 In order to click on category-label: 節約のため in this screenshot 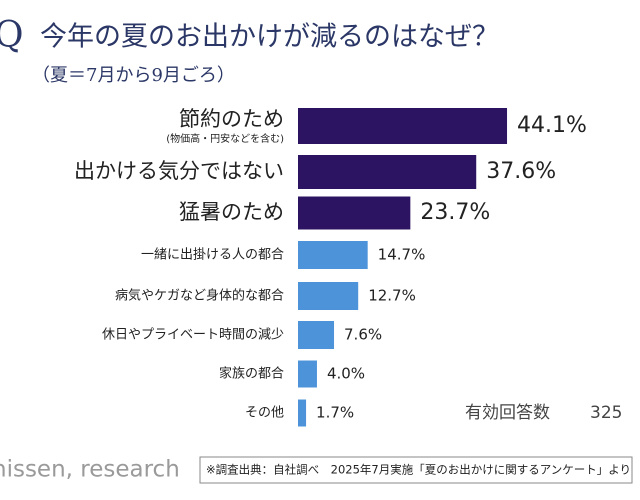, I will do `click(231, 119)`.